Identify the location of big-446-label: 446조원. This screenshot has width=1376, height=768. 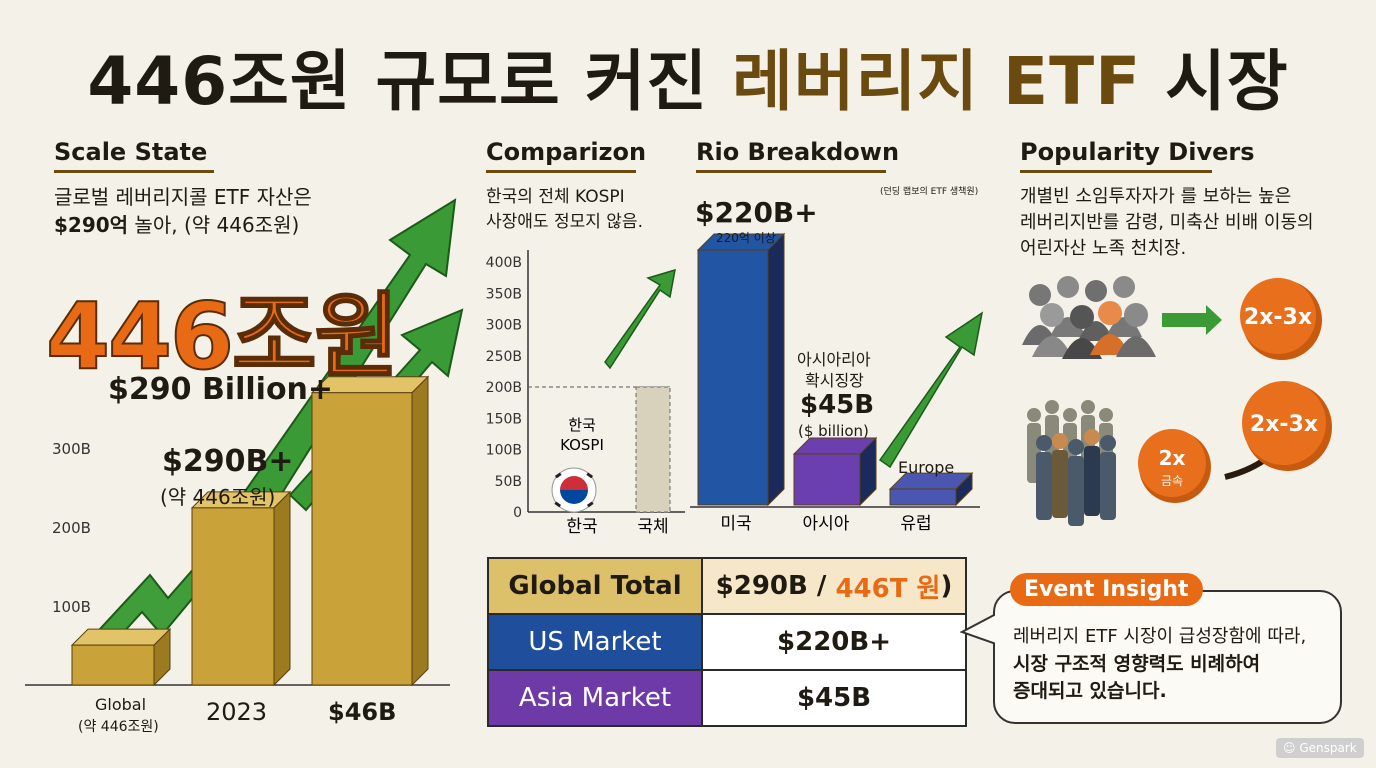
(222, 336).